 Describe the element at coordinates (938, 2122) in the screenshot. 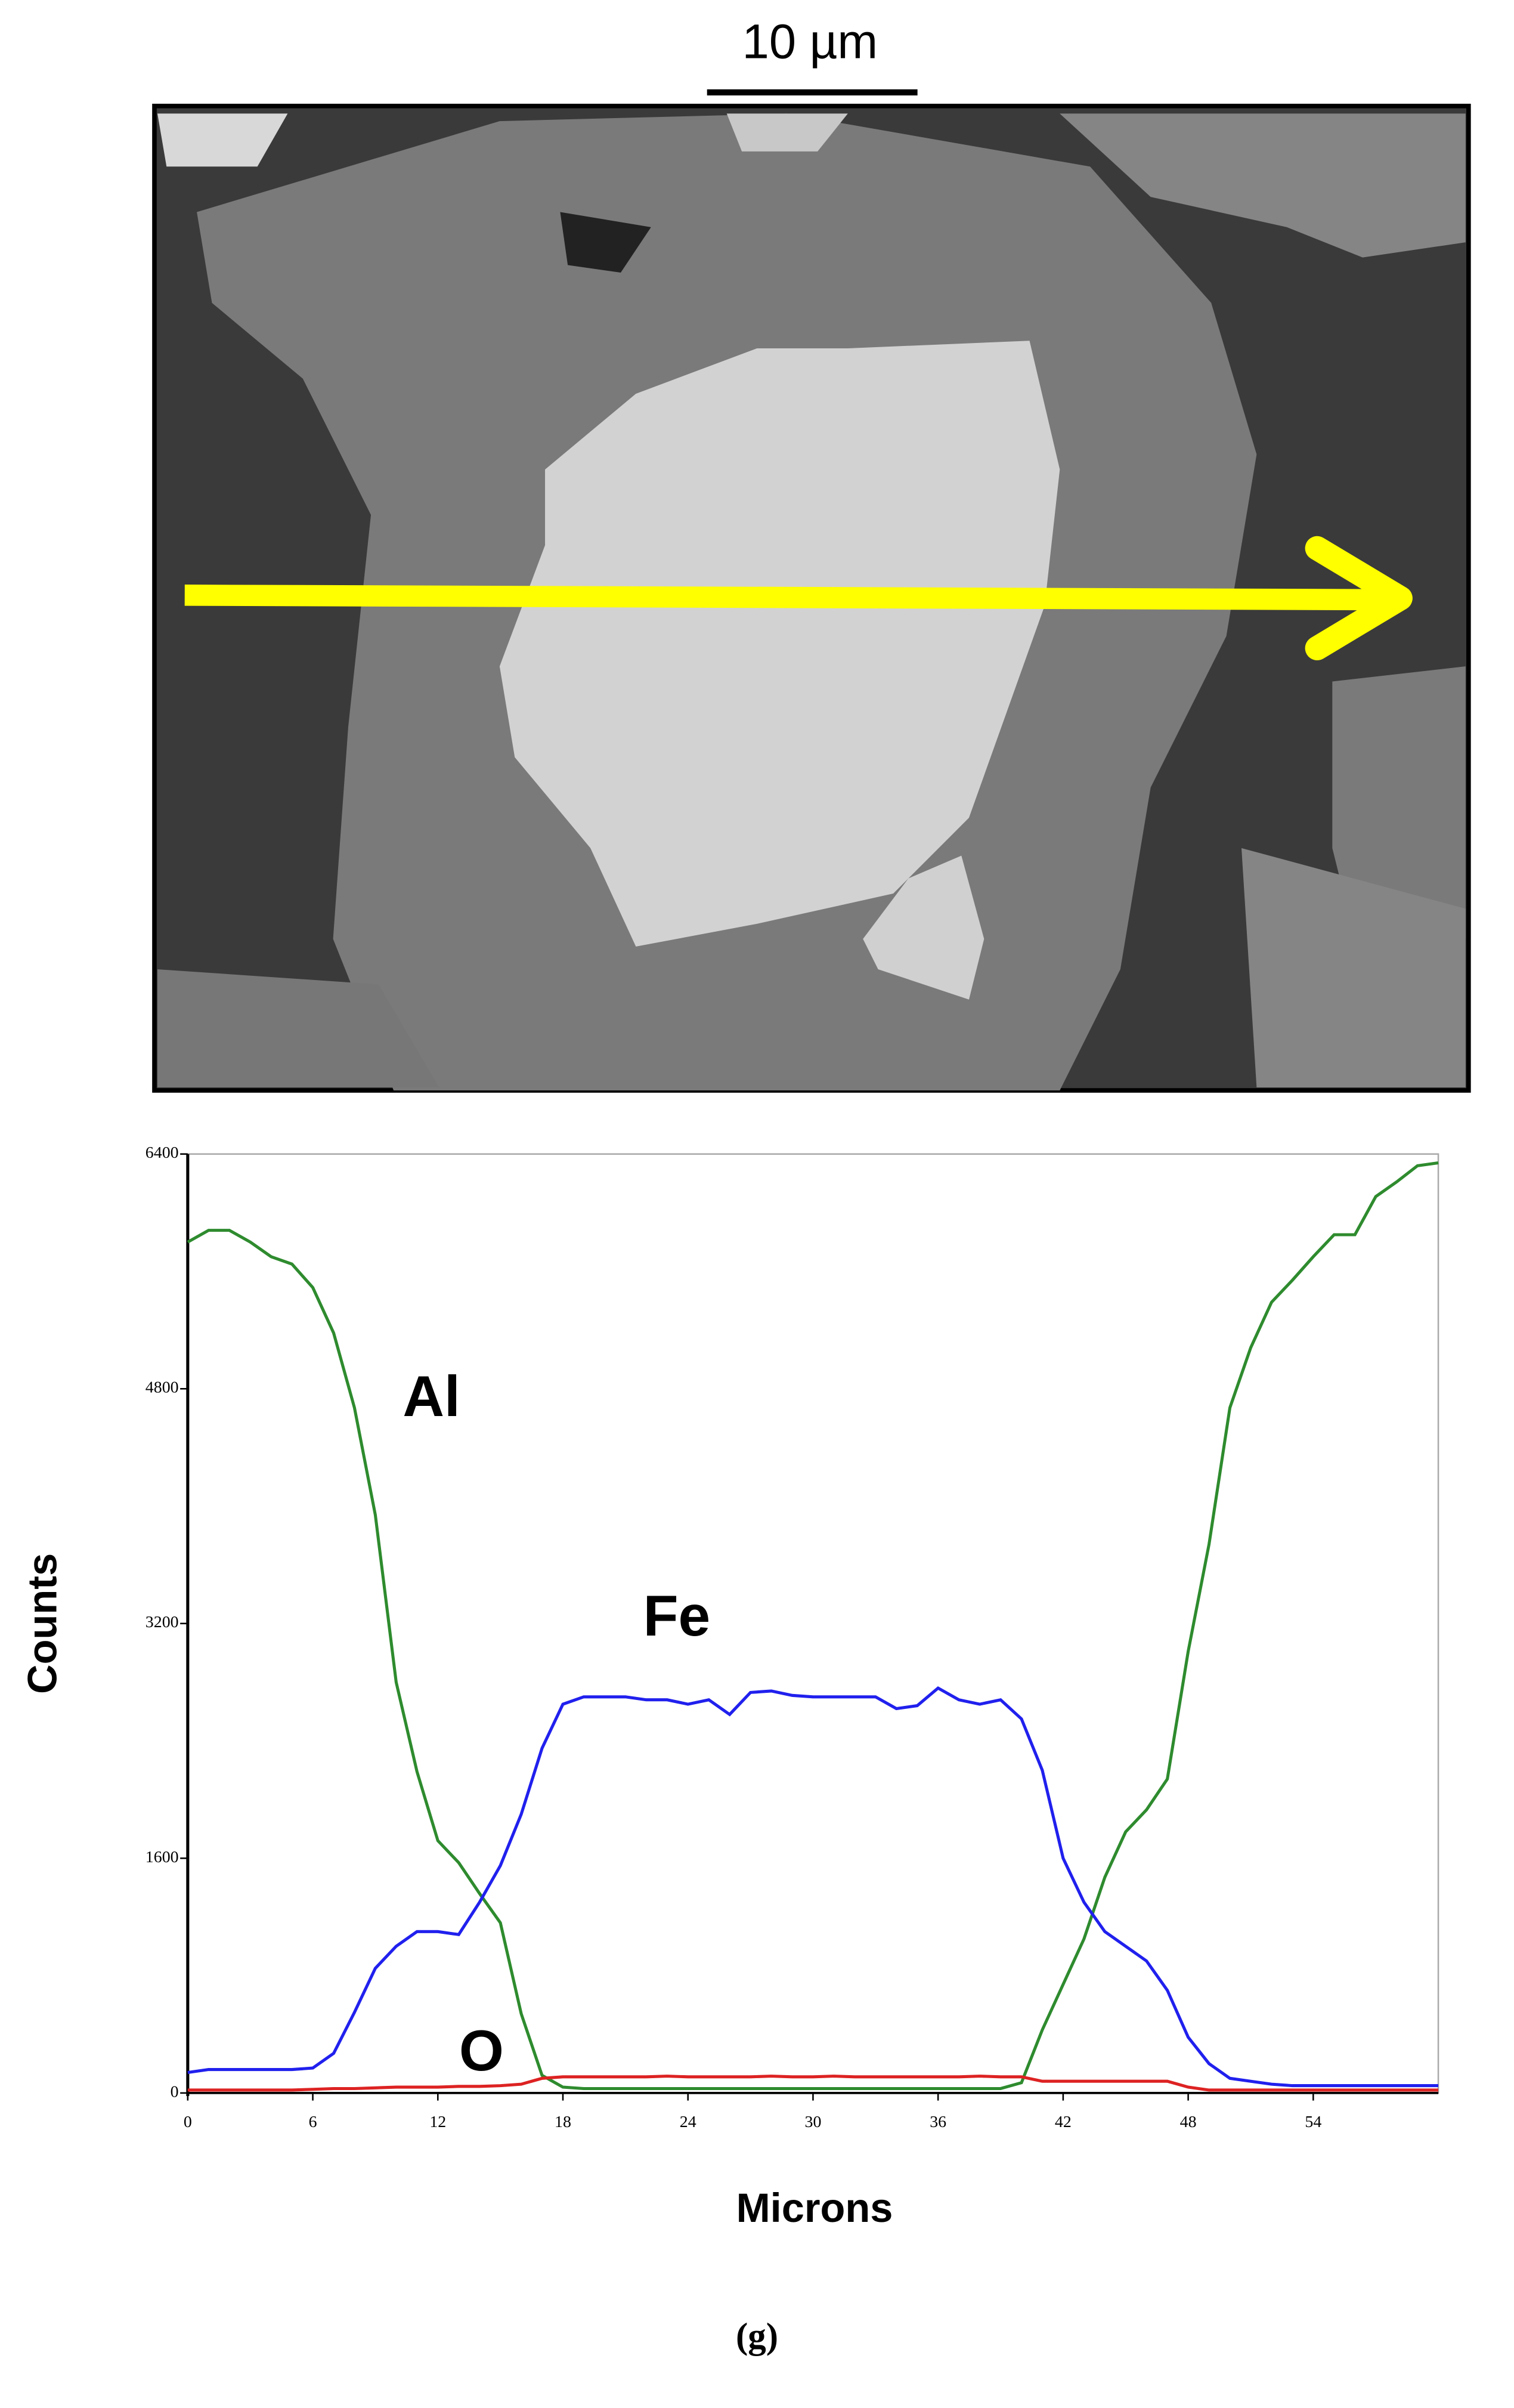

I see `x-tick-label: 36` at that location.